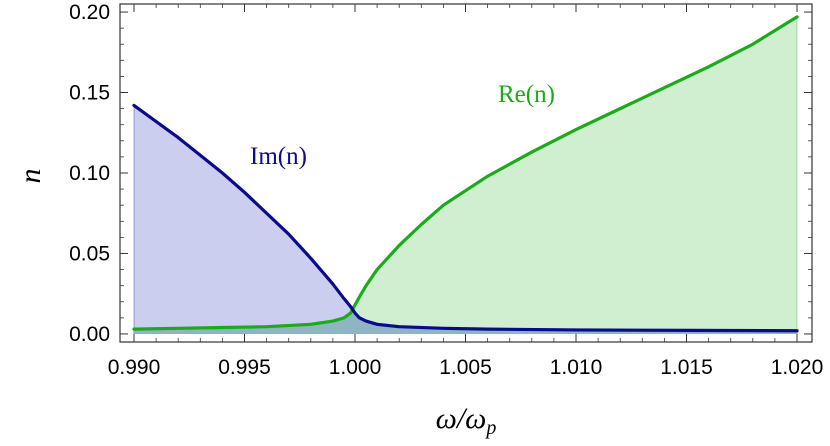 The height and width of the screenshot is (446, 830). Describe the element at coordinates (466, 420) in the screenshot. I see `x-axis-title: ω/ωp` at that location.